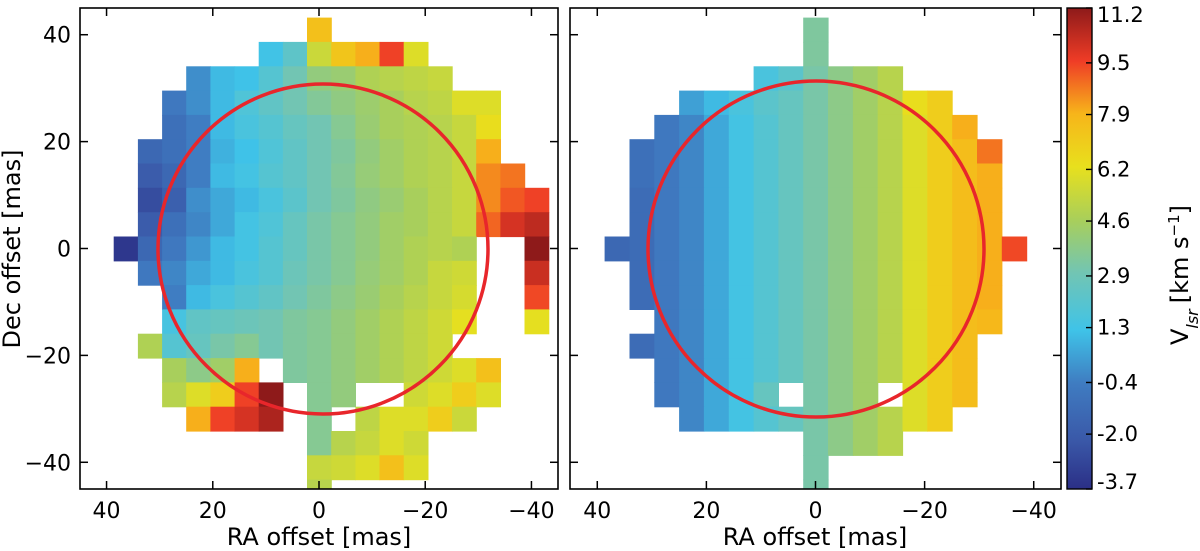 This screenshot has width=1200, height=551. I want to click on colorbar-tick-label: 4.6, so click(1113, 221).